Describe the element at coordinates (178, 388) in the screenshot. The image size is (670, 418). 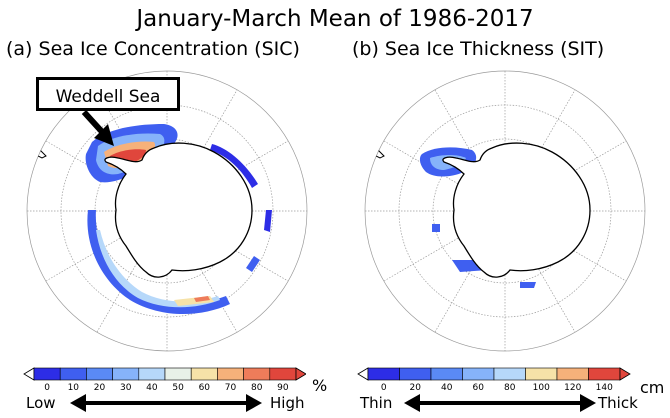
I see `colorbar-tick-label: 50` at that location.